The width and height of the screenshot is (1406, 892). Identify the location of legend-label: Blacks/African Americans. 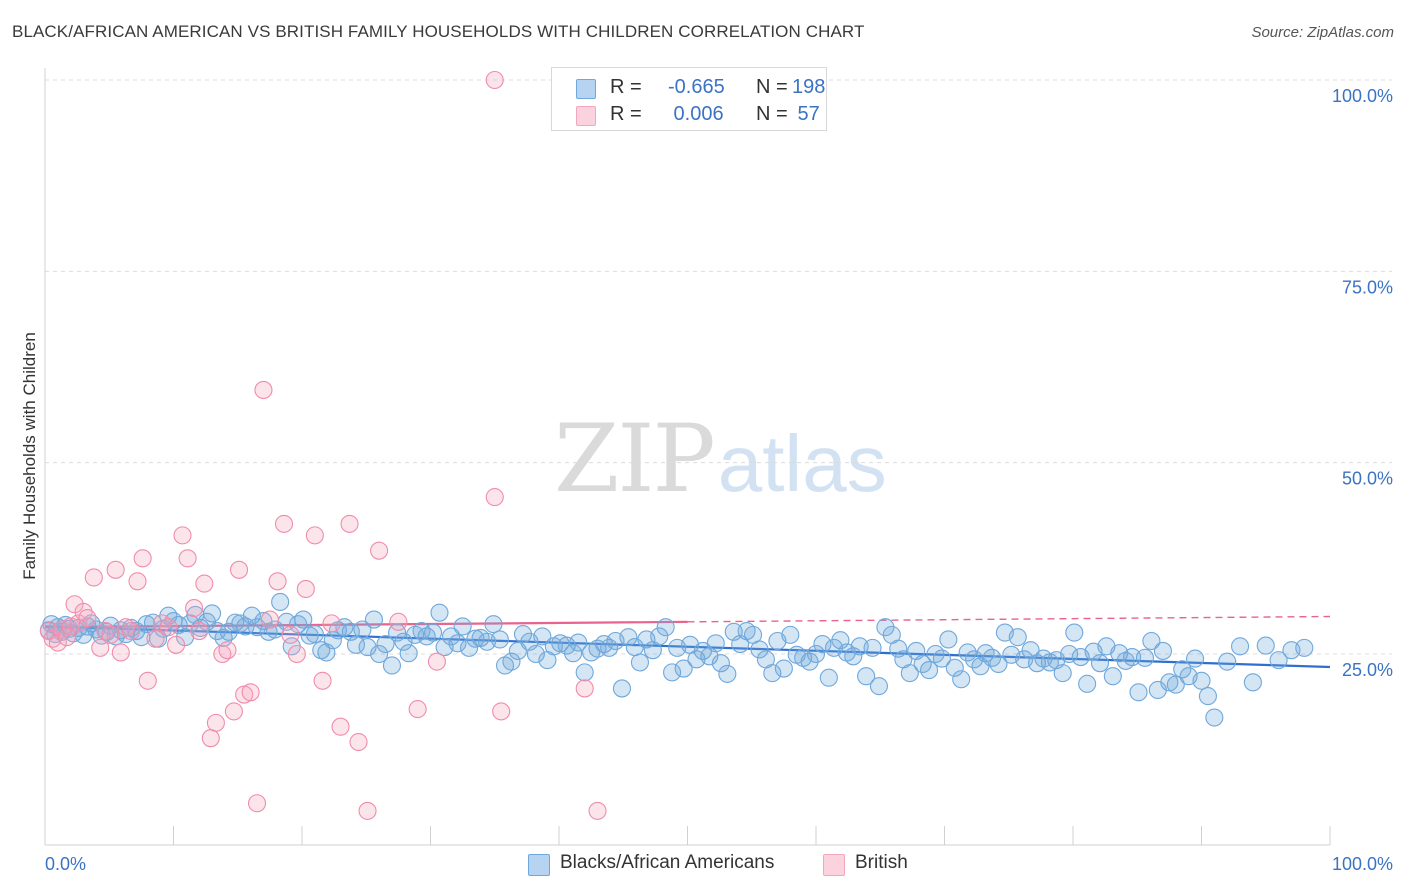
(667, 862).